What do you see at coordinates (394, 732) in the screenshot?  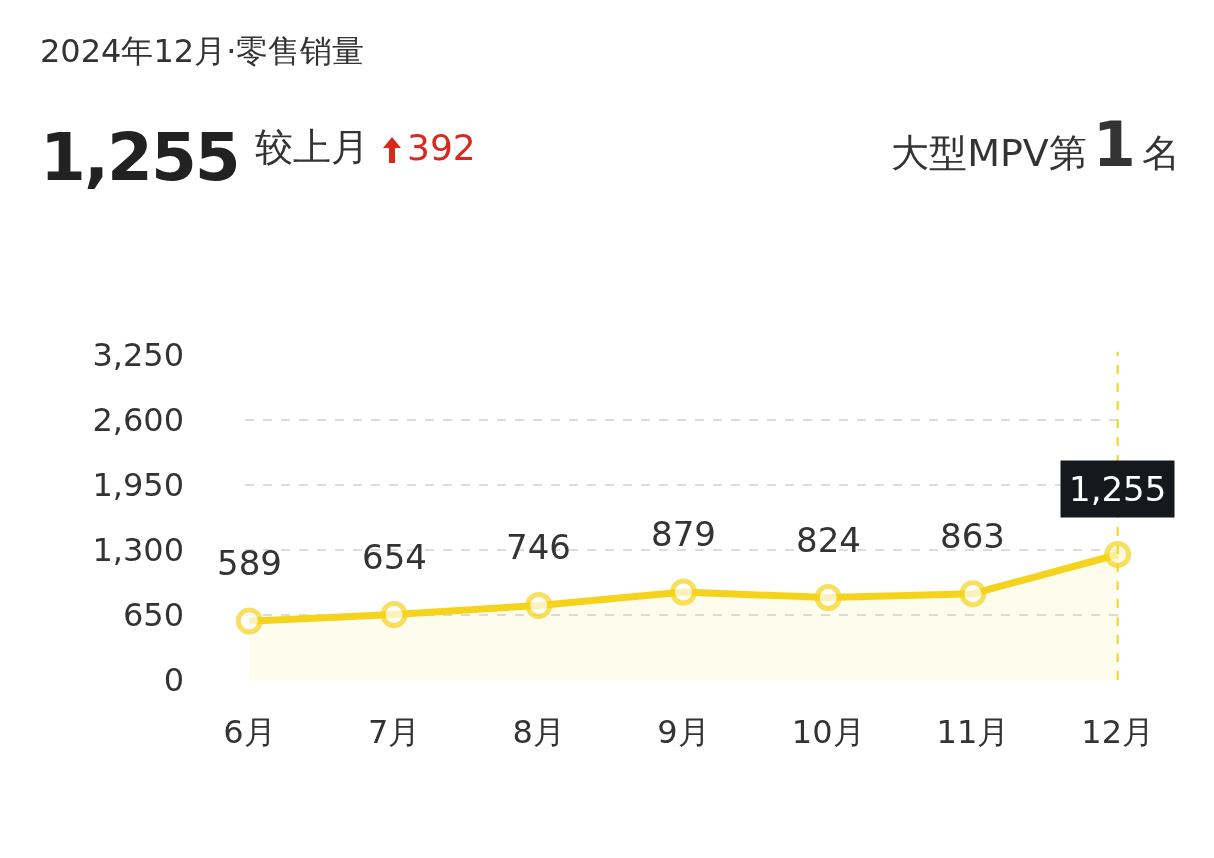 I see `x-tick-label: 7月` at bounding box center [394, 732].